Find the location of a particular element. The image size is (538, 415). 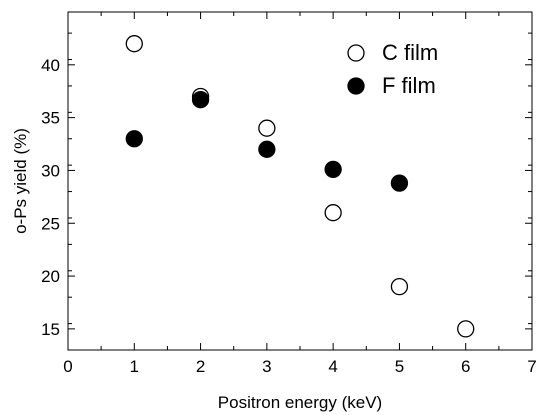

y-tick-label: 40 is located at coordinates (50, 65).